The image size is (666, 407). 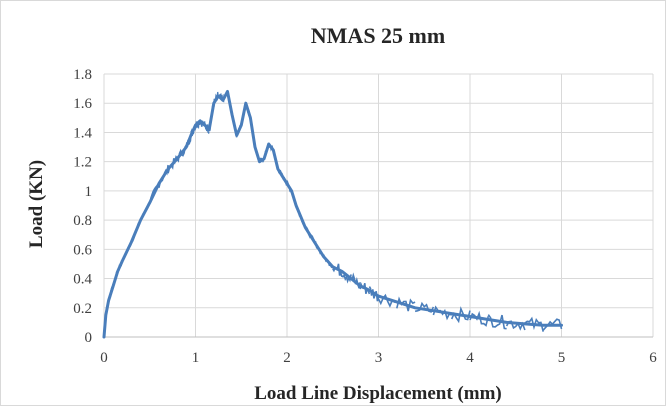 What do you see at coordinates (82, 163) in the screenshot?
I see `y-tick-label: 1.2` at bounding box center [82, 163].